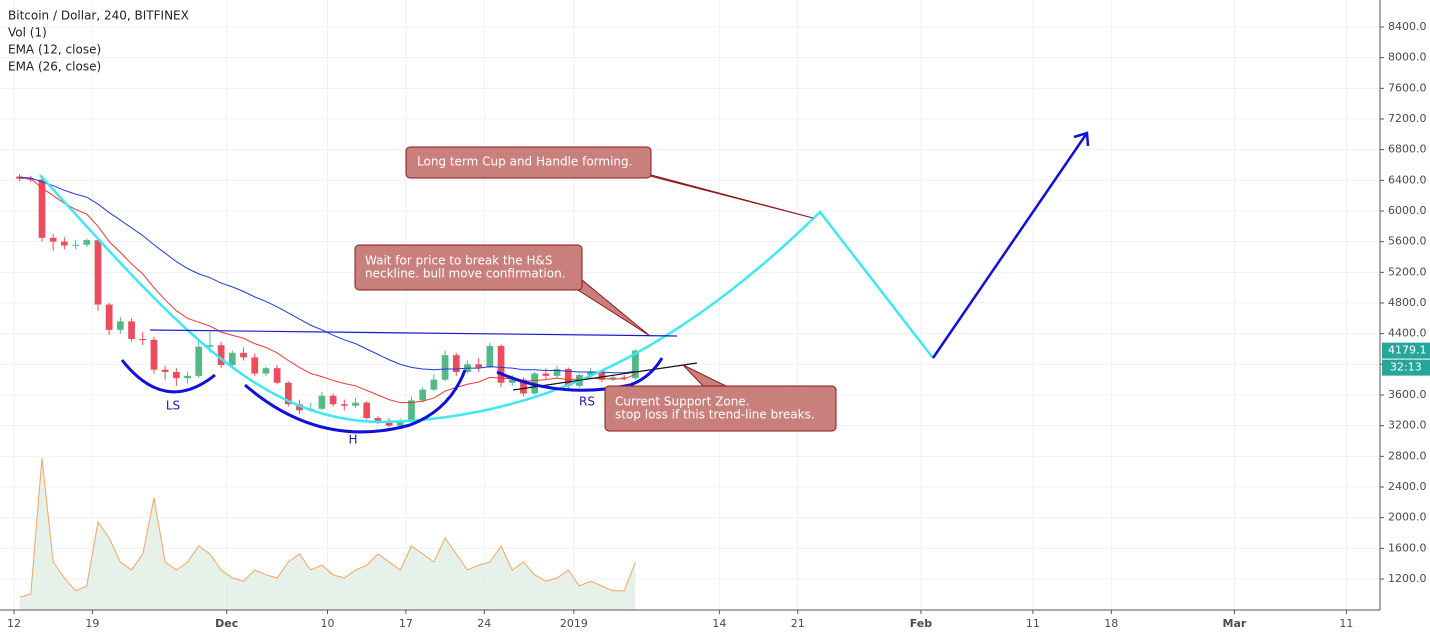  I want to click on y-tick-label: 8400.0, so click(1407, 26).